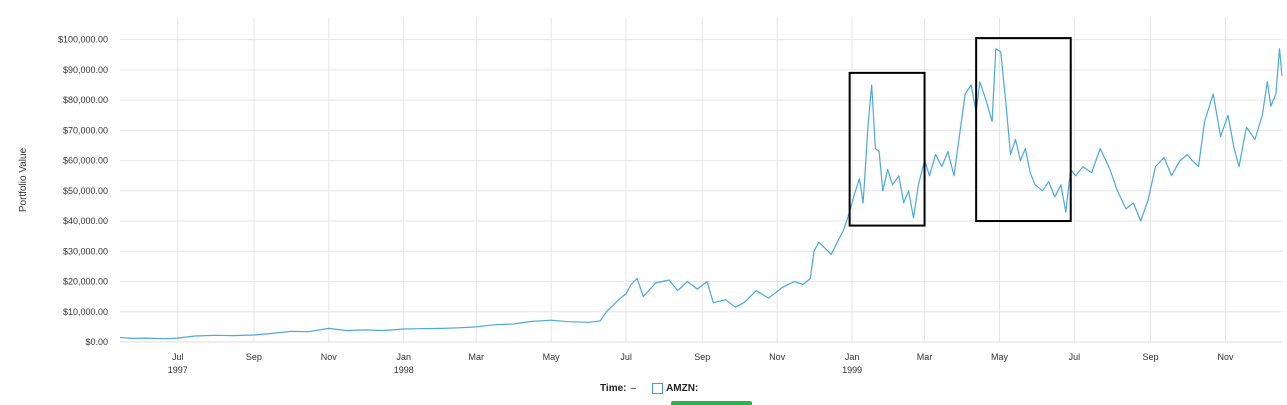 The height and width of the screenshot is (405, 1287). Describe the element at coordinates (658, 388) in the screenshot. I see `legend-series-swatch` at that location.